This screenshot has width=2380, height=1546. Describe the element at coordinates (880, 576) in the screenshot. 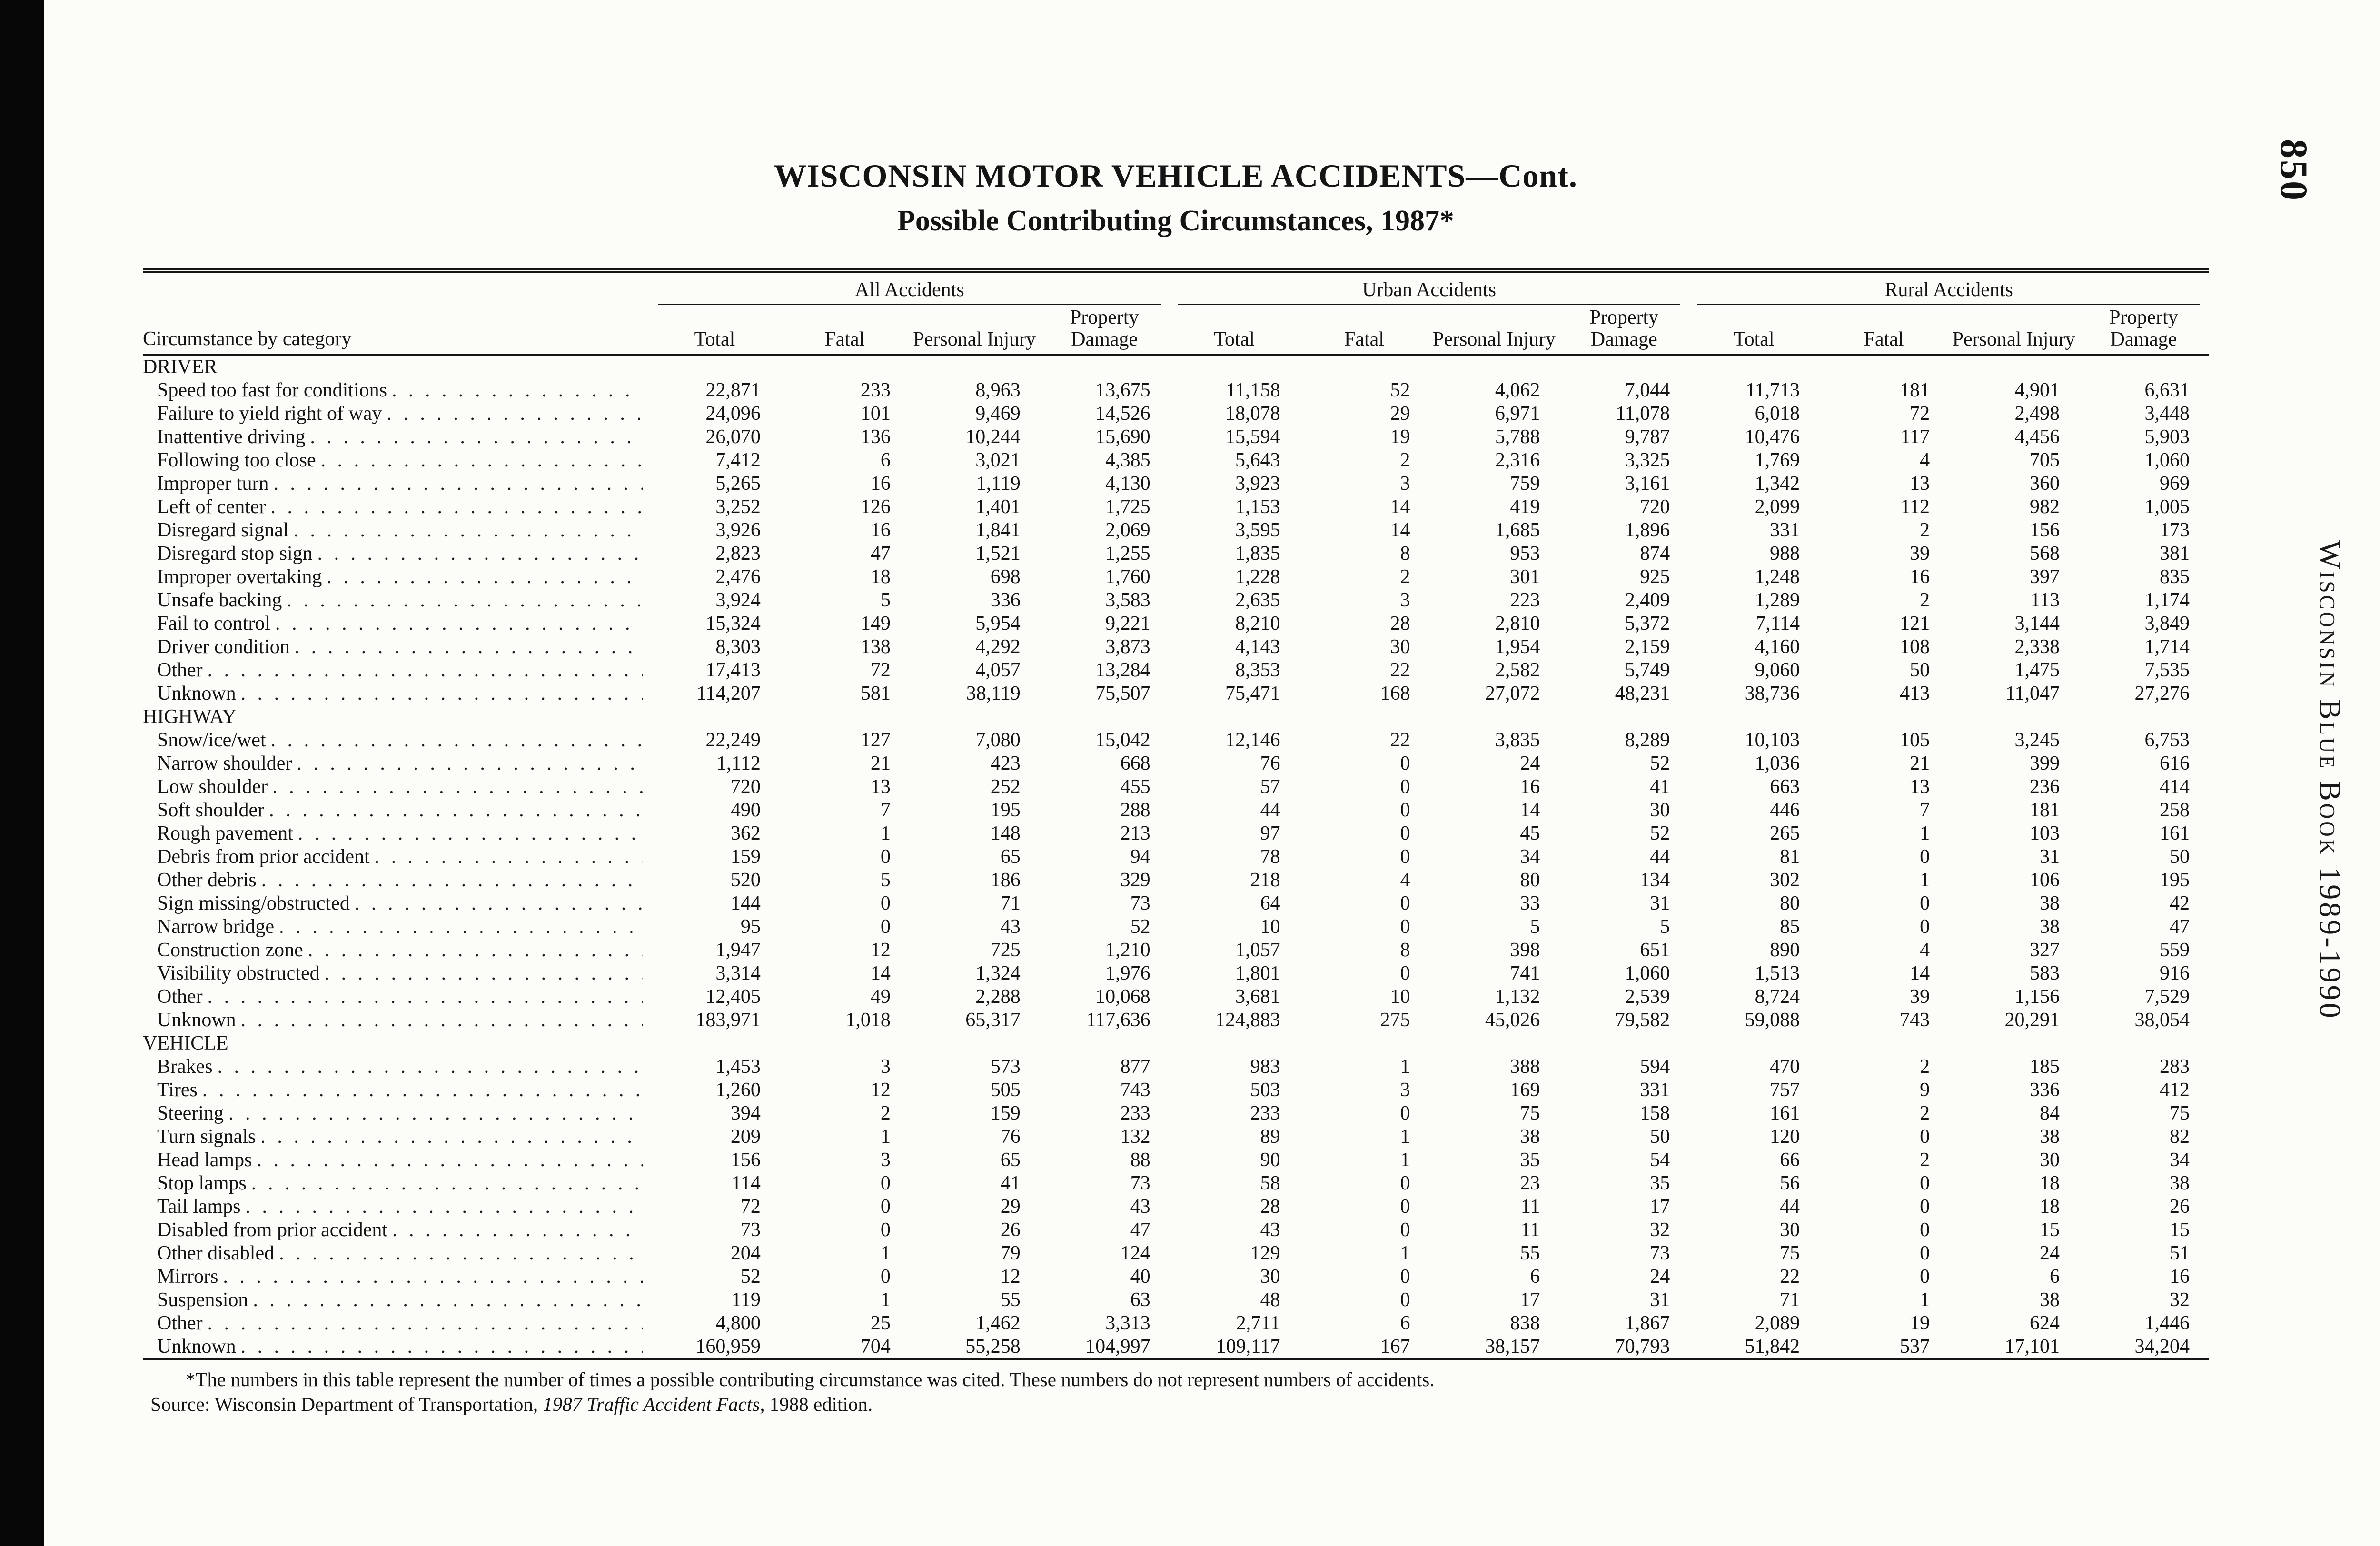

I see `cell-value: 18` at that location.